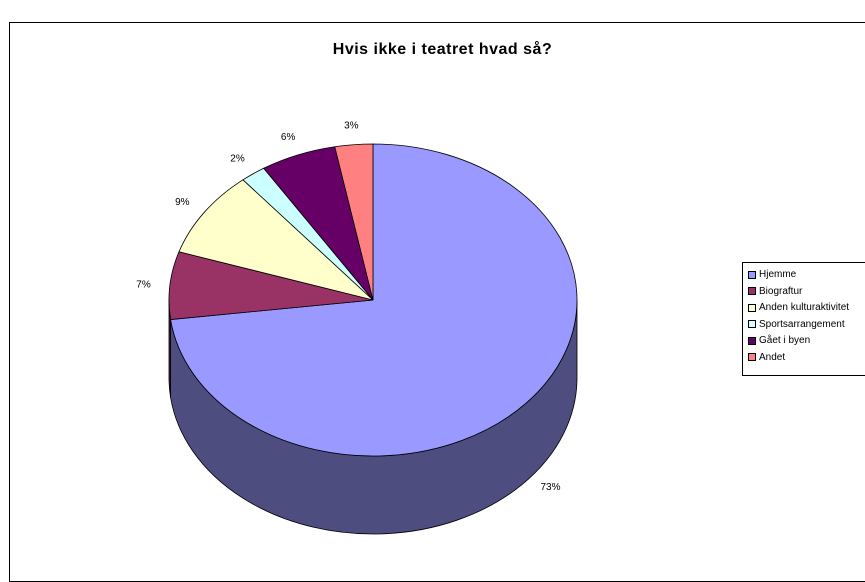  What do you see at coordinates (778, 275) in the screenshot?
I see `legend-label: Hjemme` at bounding box center [778, 275].